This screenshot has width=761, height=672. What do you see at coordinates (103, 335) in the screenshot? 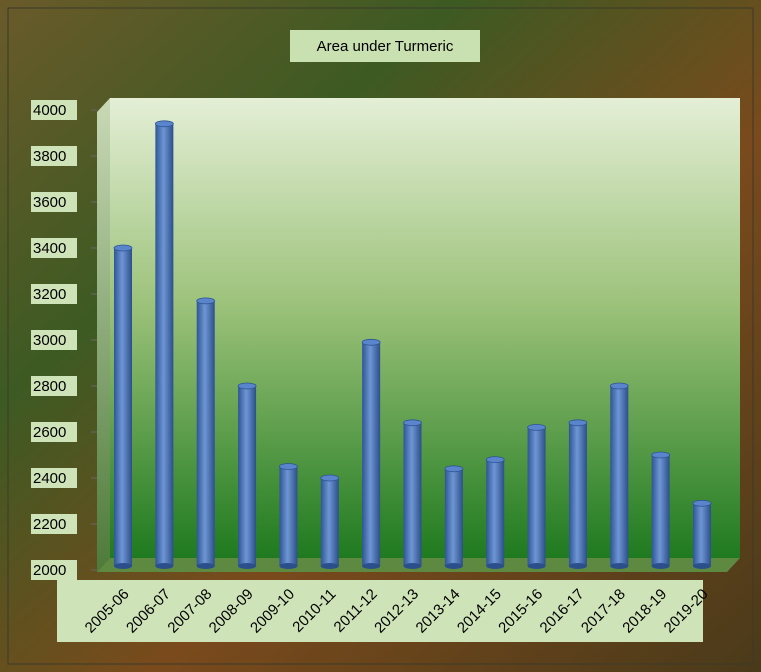
I see `side-wall` at bounding box center [103, 335].